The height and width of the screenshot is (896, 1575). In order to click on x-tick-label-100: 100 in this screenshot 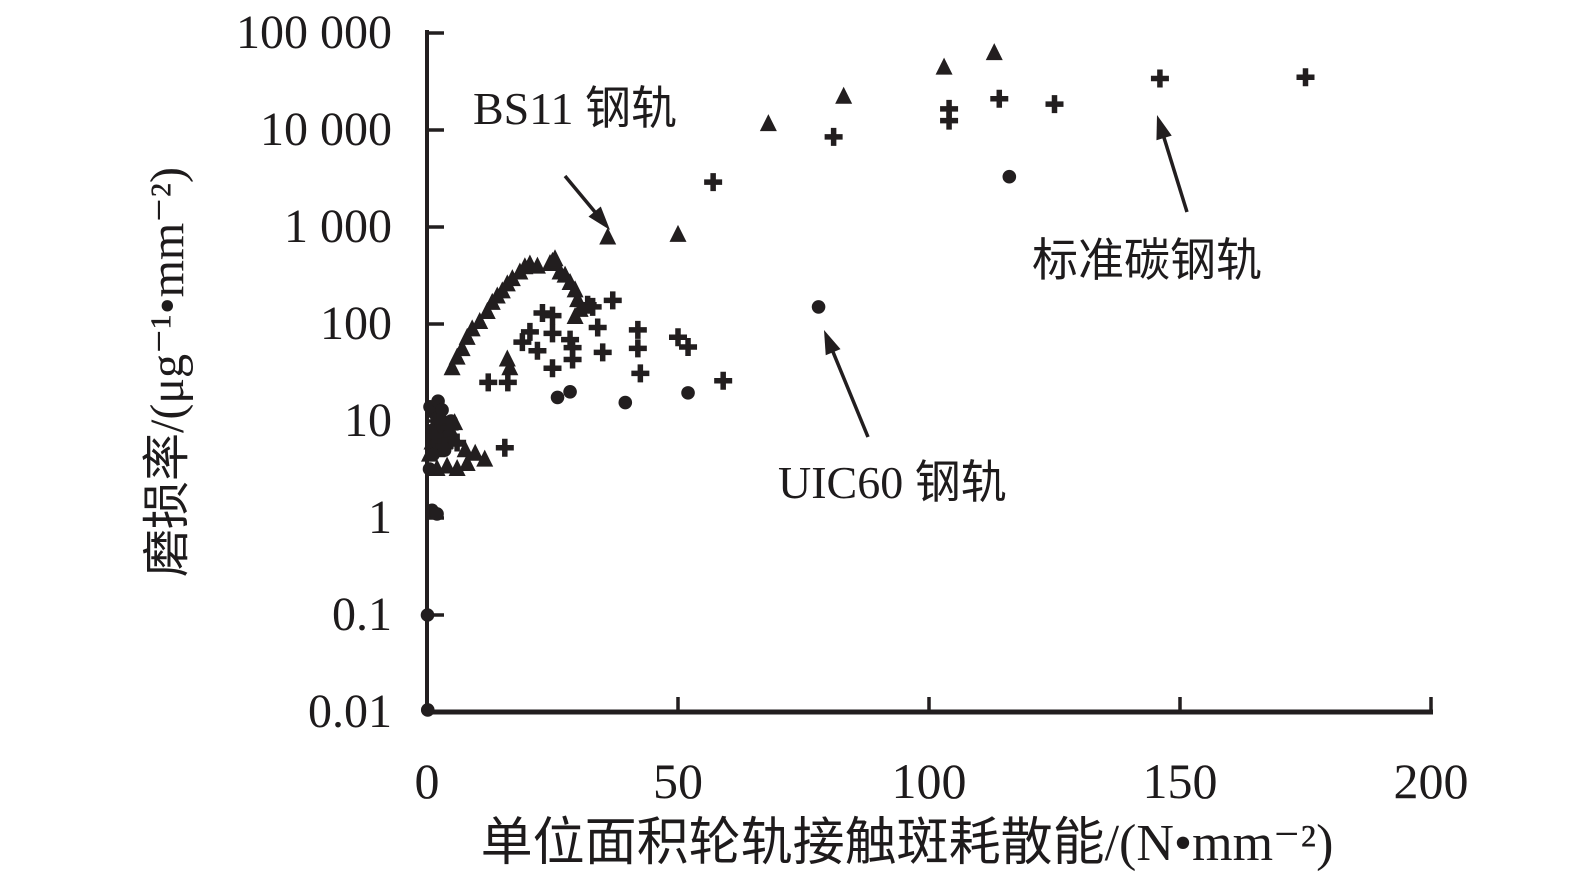, I will do `click(929, 781)`.